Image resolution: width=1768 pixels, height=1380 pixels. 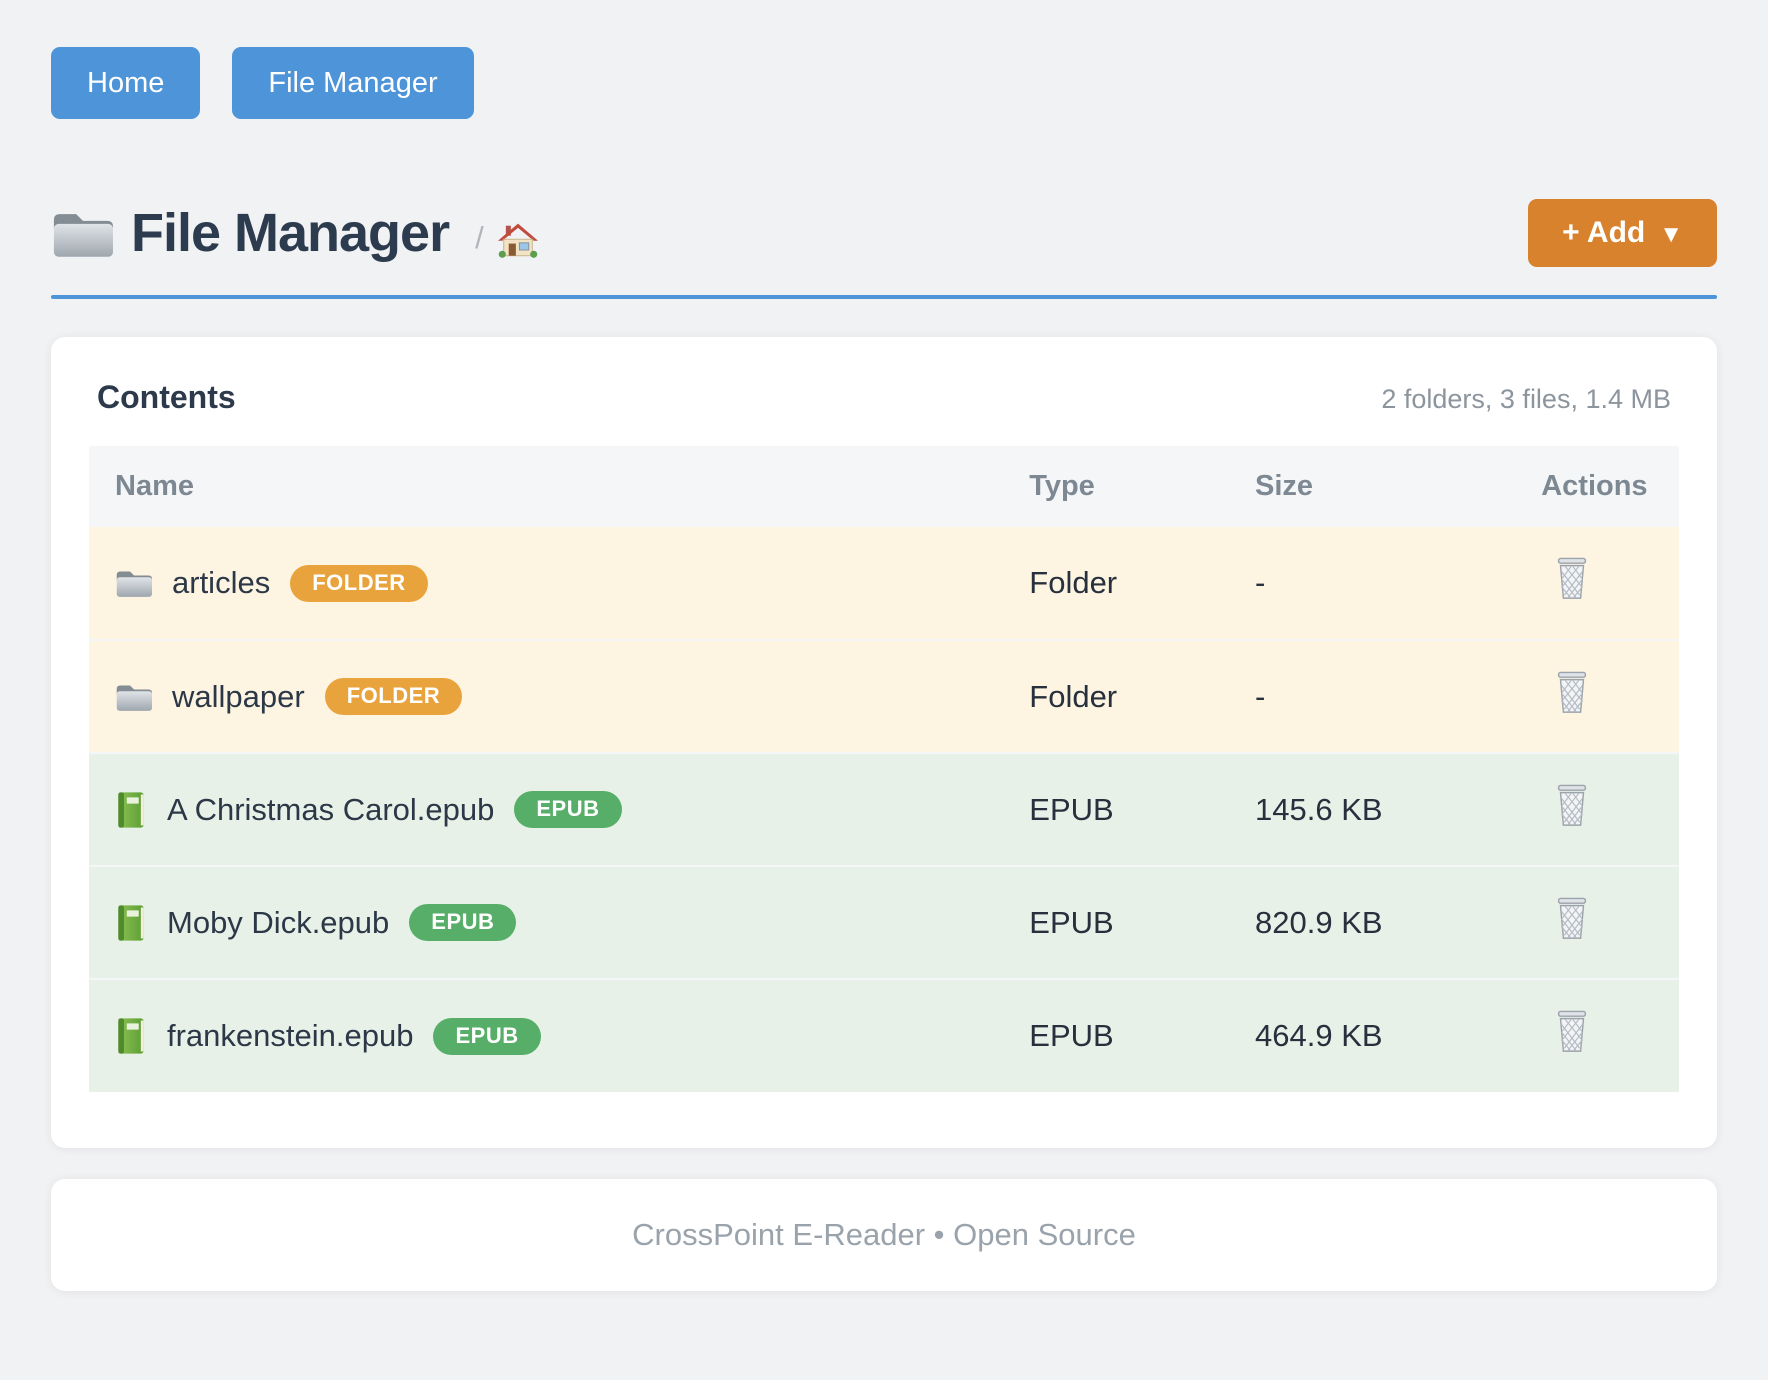 I want to click on column-header-name: Name, so click(x=546, y=486).